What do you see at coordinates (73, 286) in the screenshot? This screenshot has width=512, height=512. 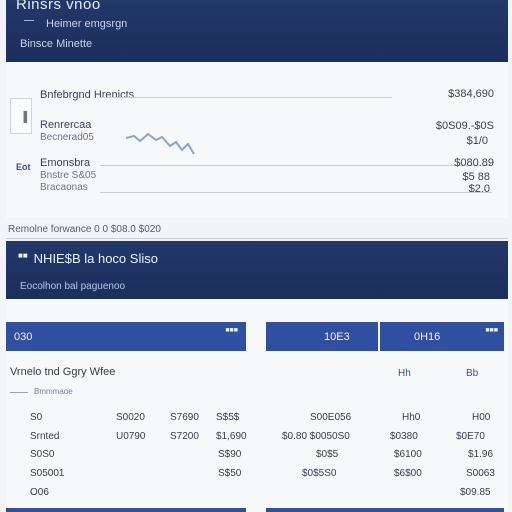 I see `section-subtitle: Eocolhon bal paguenoo` at bounding box center [73, 286].